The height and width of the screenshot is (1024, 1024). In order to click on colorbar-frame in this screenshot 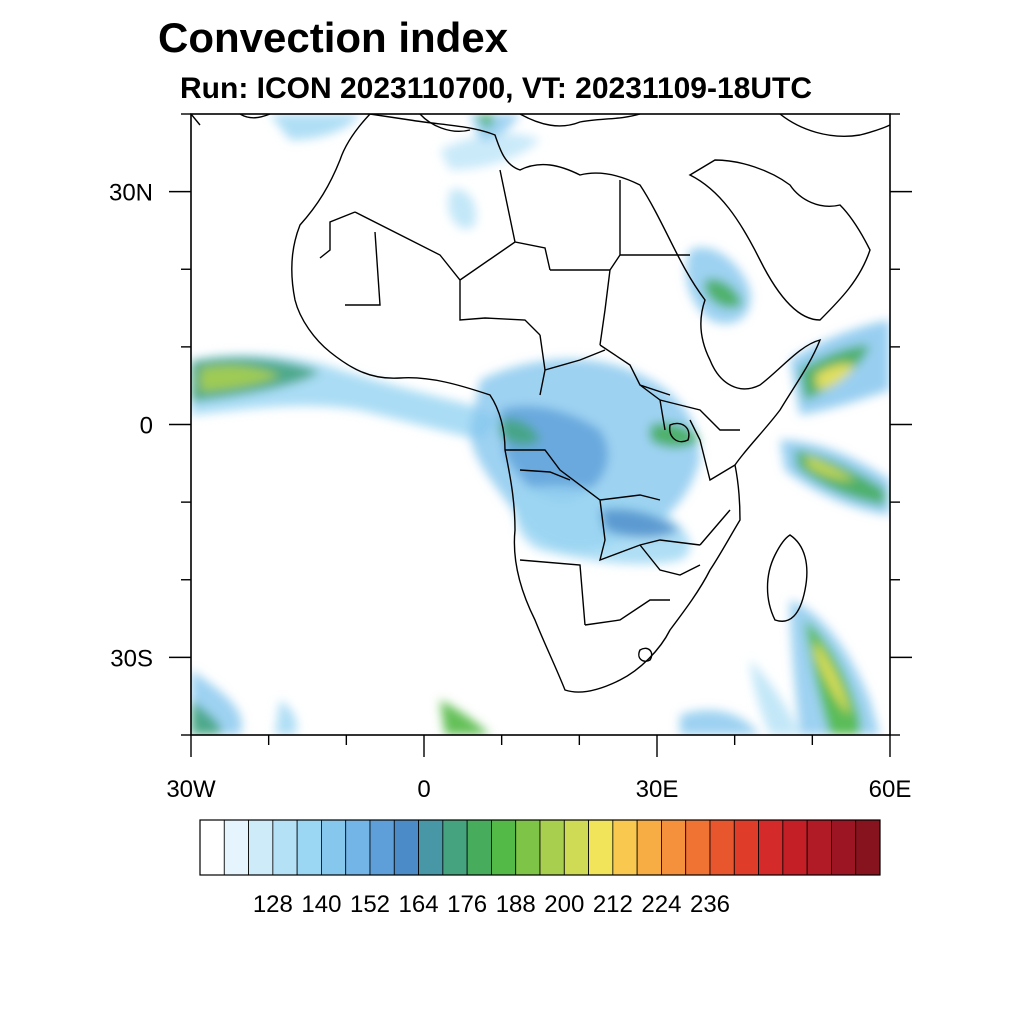, I will do `click(540, 847)`.